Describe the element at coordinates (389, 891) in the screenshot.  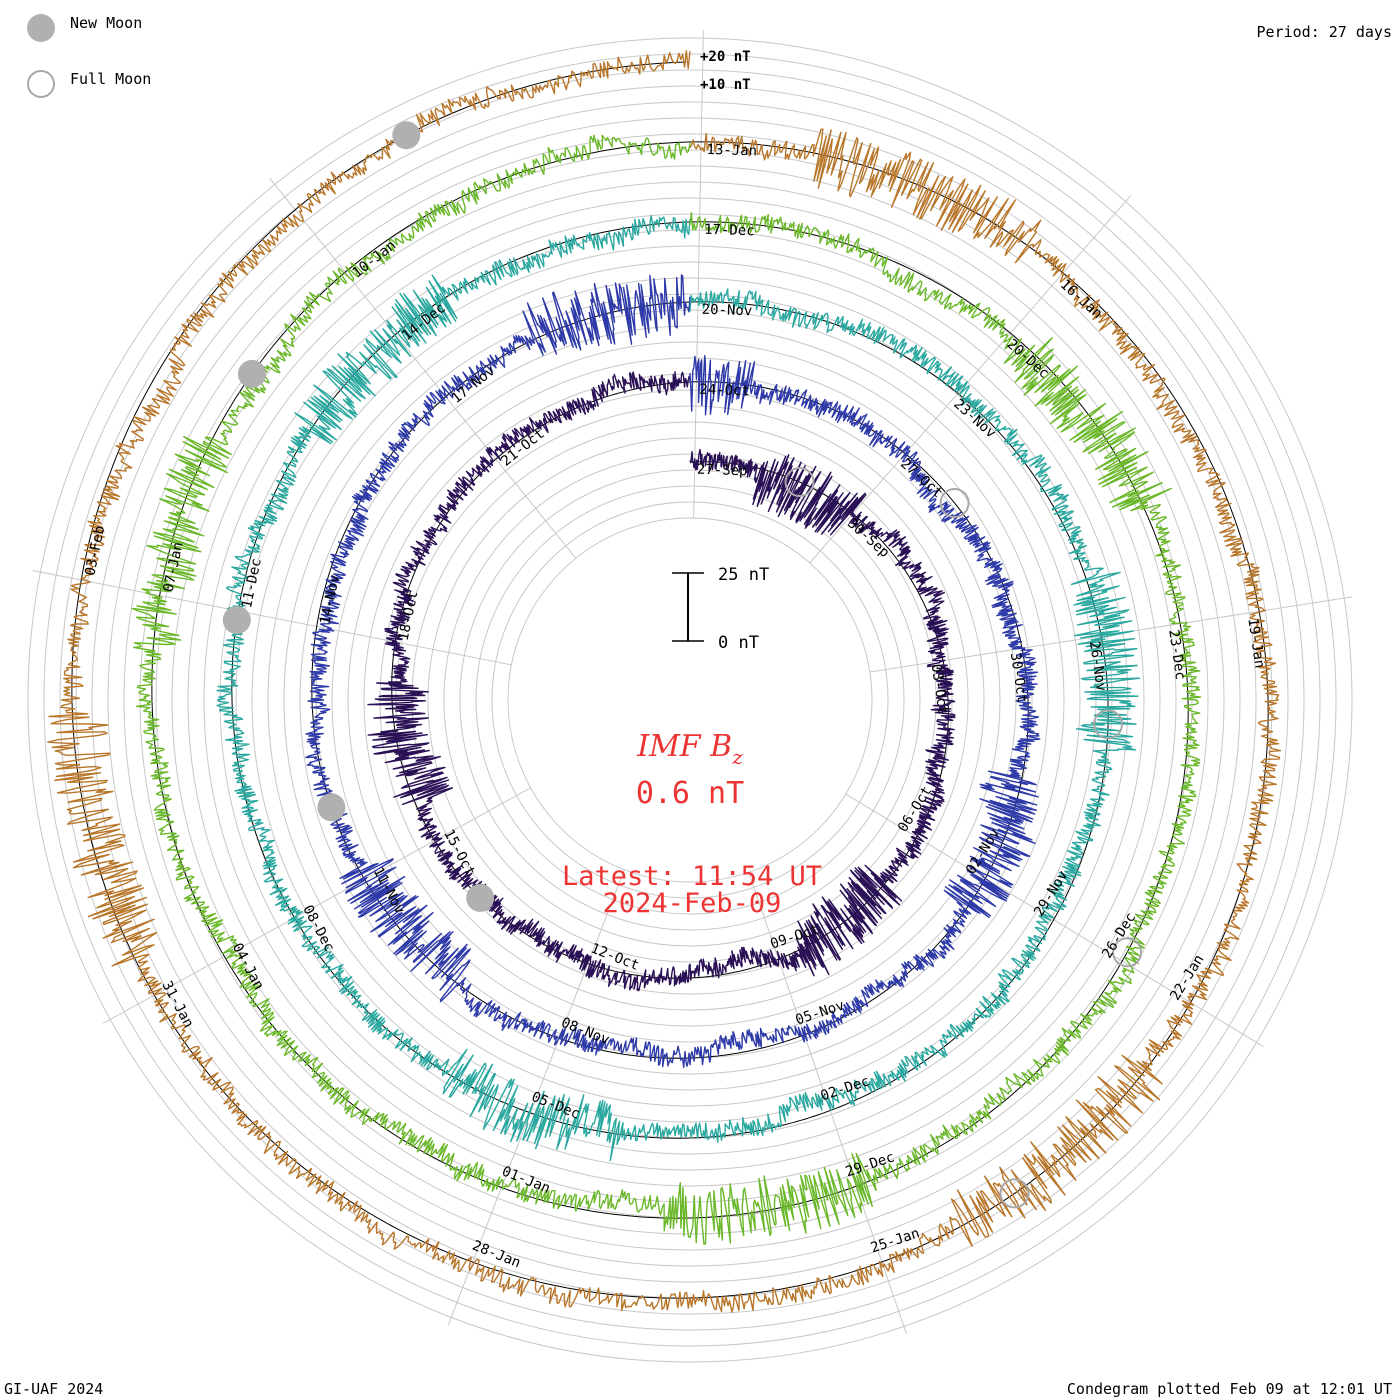
I see `date-tick-label: 11-Nov` at that location.